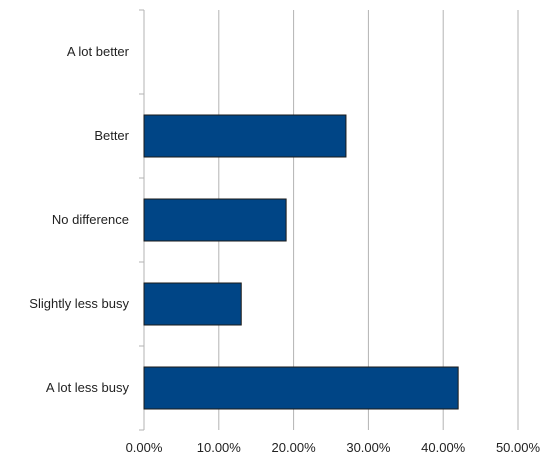 The image size is (549, 457). Describe the element at coordinates (333, 447) in the screenshot. I see `x-tick-labels: 0.00% 10.00% 20.00% 30.00% 40.00% 50.00%` at that location.